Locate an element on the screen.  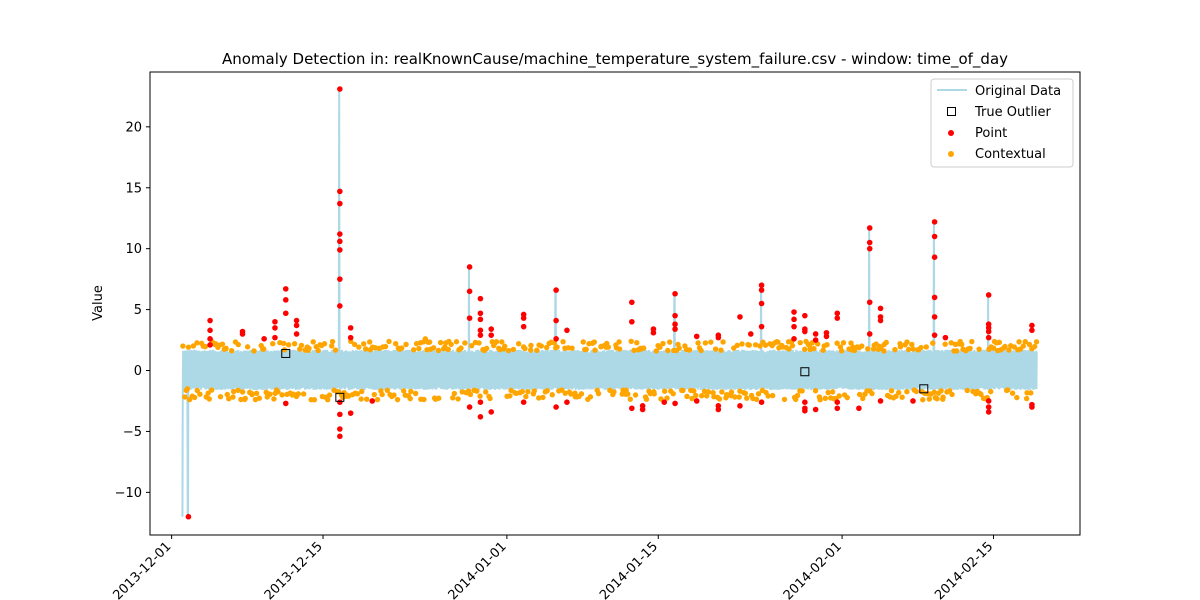
y-tick-label: −5 is located at coordinates (132, 432).